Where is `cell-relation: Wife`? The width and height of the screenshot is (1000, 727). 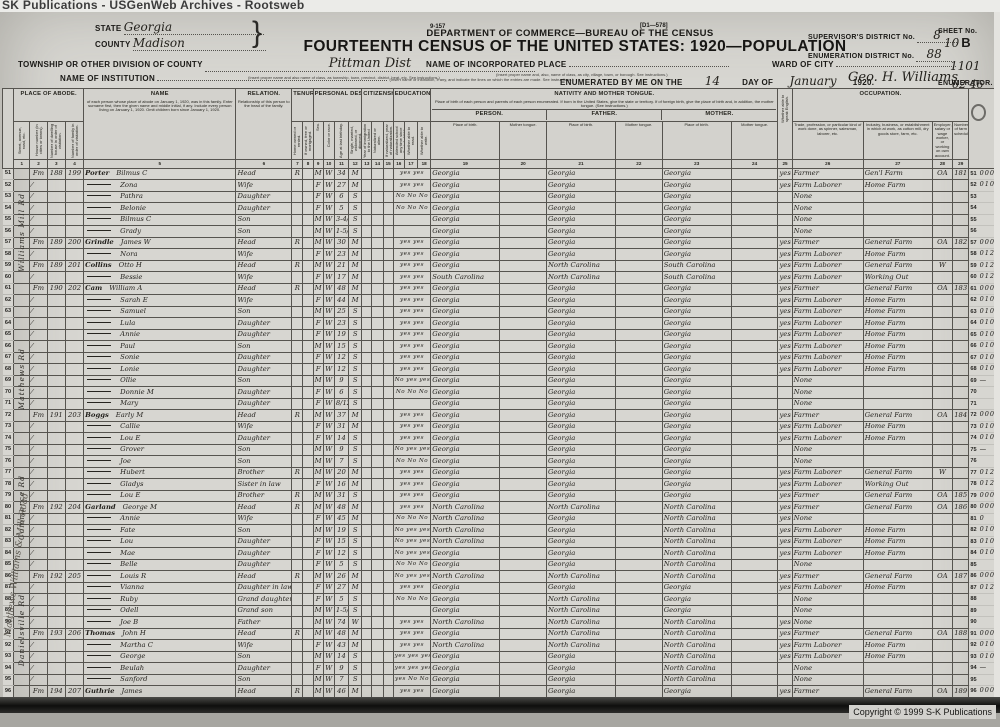 cell-relation: Wife is located at coordinates (264, 277).